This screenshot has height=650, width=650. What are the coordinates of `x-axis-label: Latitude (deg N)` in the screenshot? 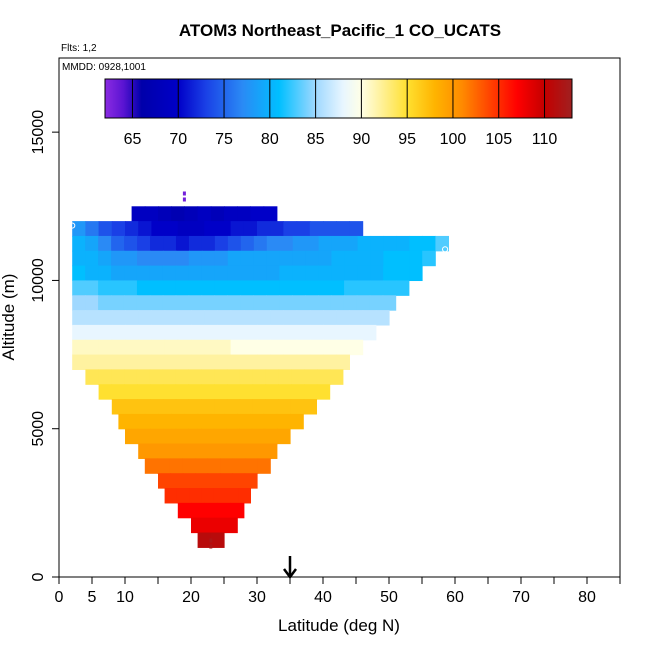 It's located at (339, 625).